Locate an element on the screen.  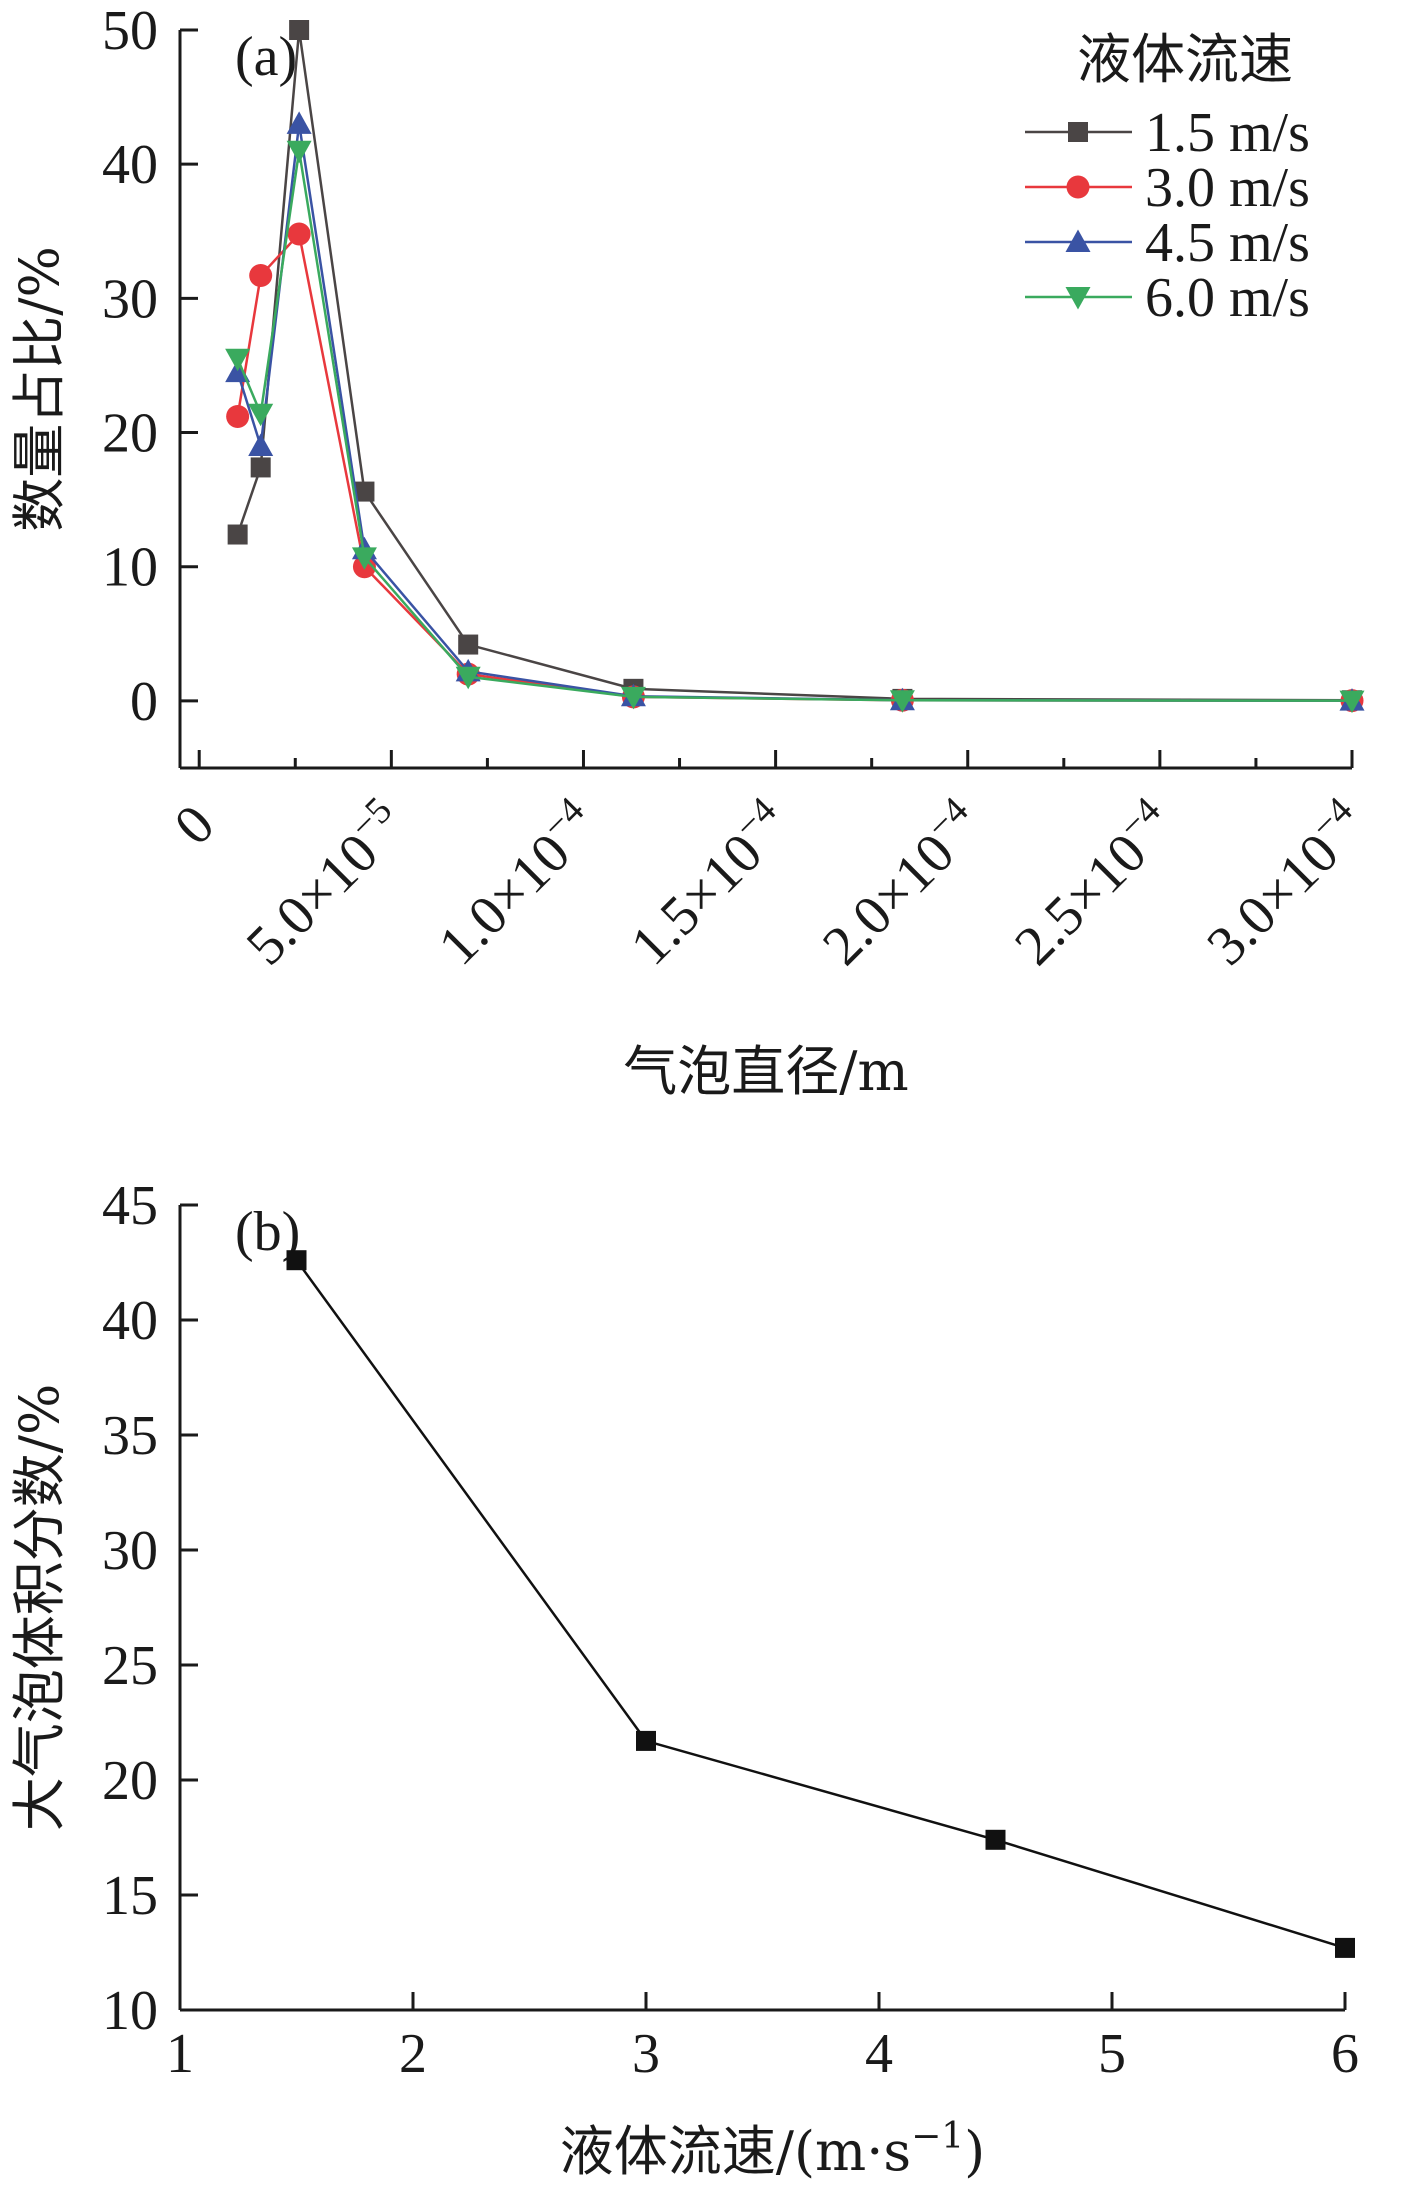
x-axis-label-exponent: −1 is located at coordinates (937, 2136).